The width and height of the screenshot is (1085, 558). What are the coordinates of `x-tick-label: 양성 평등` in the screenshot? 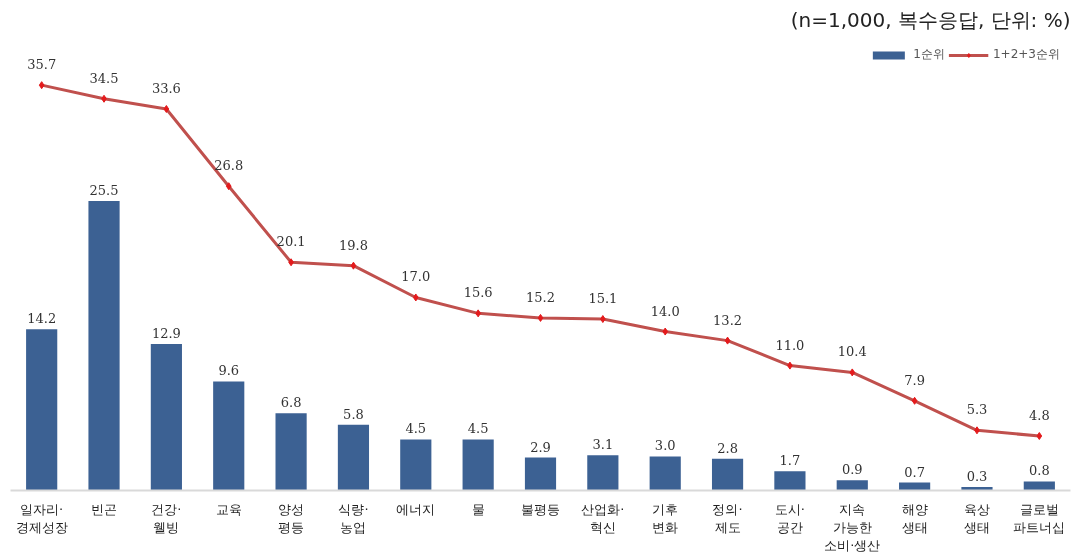 It's located at (291, 518).